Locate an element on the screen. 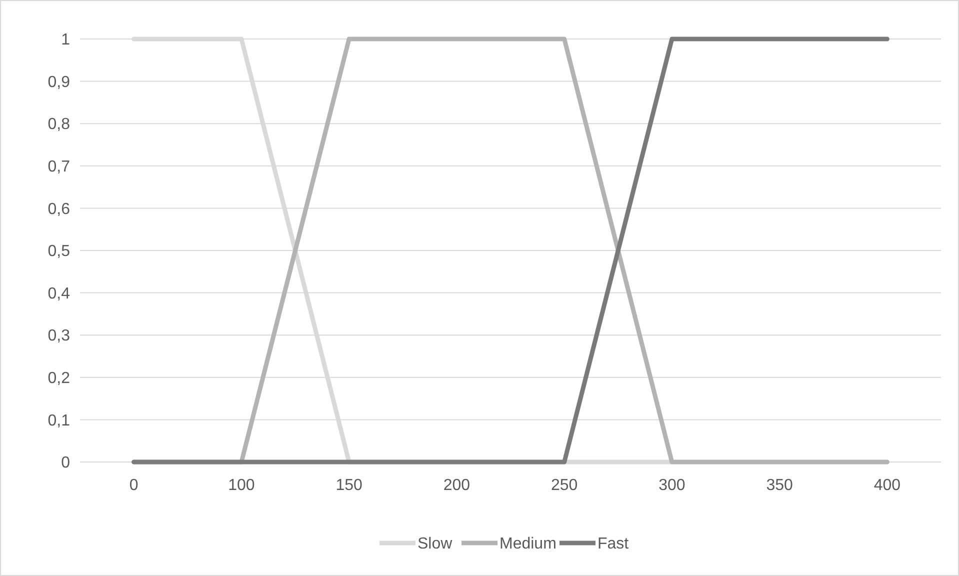  y-tick-label: 0,9 is located at coordinates (59, 82).